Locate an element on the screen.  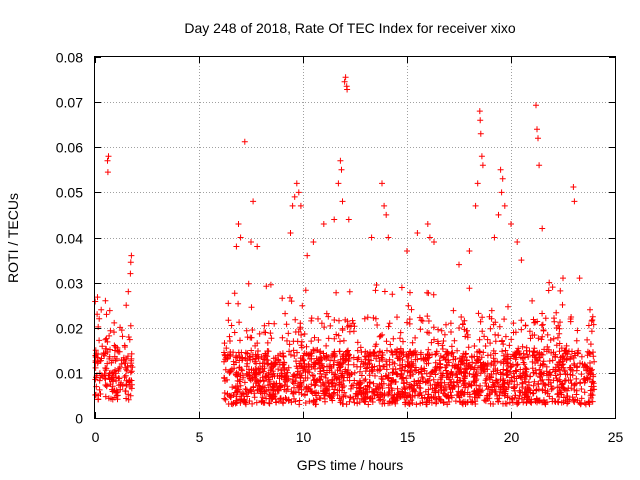
x-tick-label: 15 is located at coordinates (408, 437).